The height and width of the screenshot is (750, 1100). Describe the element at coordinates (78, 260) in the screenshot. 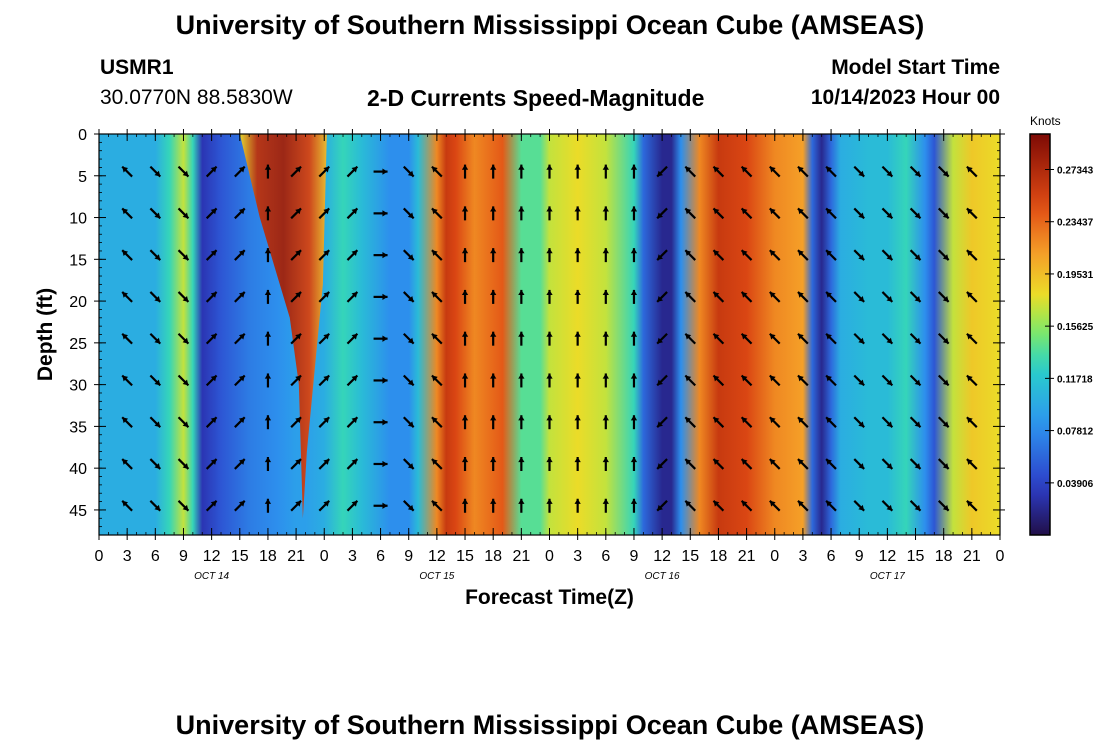

I see `y-tick-label: 15` at that location.